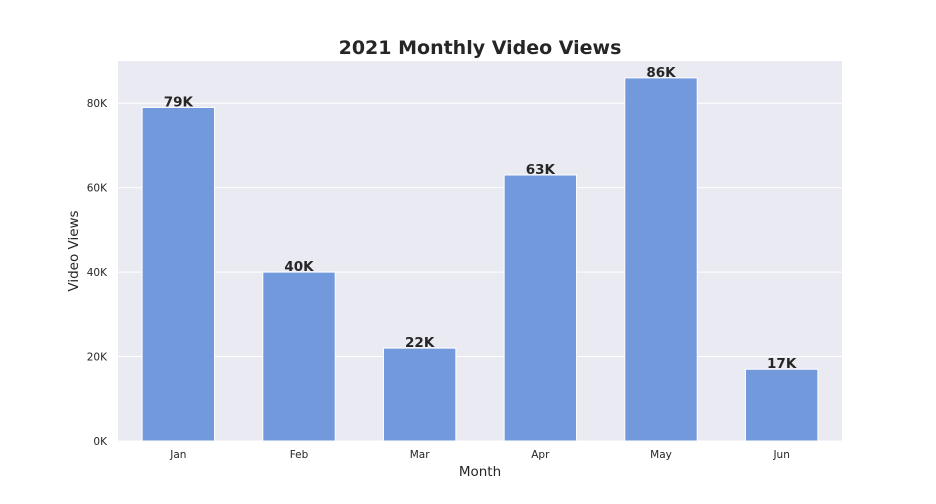 This screenshot has height=504, width=936. What do you see at coordinates (479, 455) in the screenshot?
I see `x-axis-ticks: Jan Feb Mar Apr May Jun` at bounding box center [479, 455].